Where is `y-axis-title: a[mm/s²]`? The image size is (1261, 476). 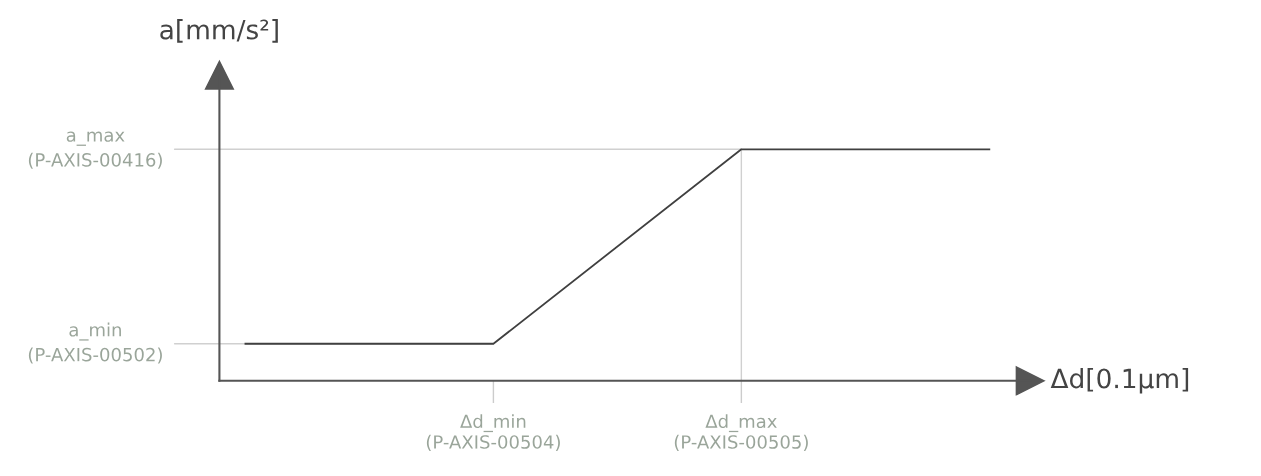 y-axis-title: a[mm/s²] is located at coordinates (219, 31).